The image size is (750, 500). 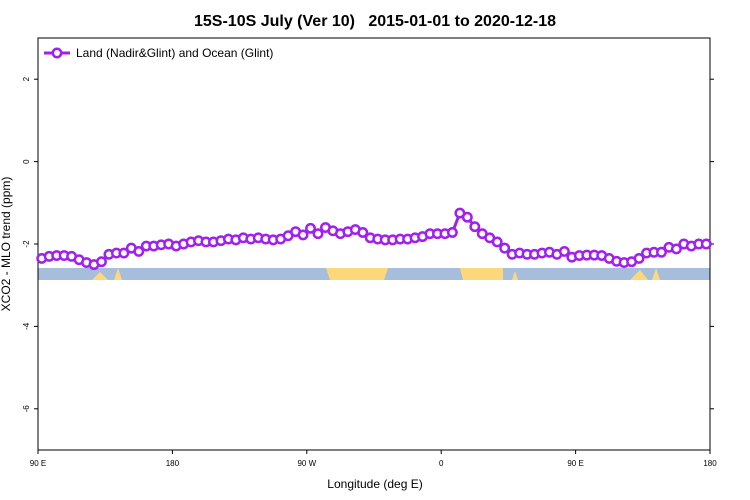 I want to click on land-ocean-strip, so click(x=374, y=274).